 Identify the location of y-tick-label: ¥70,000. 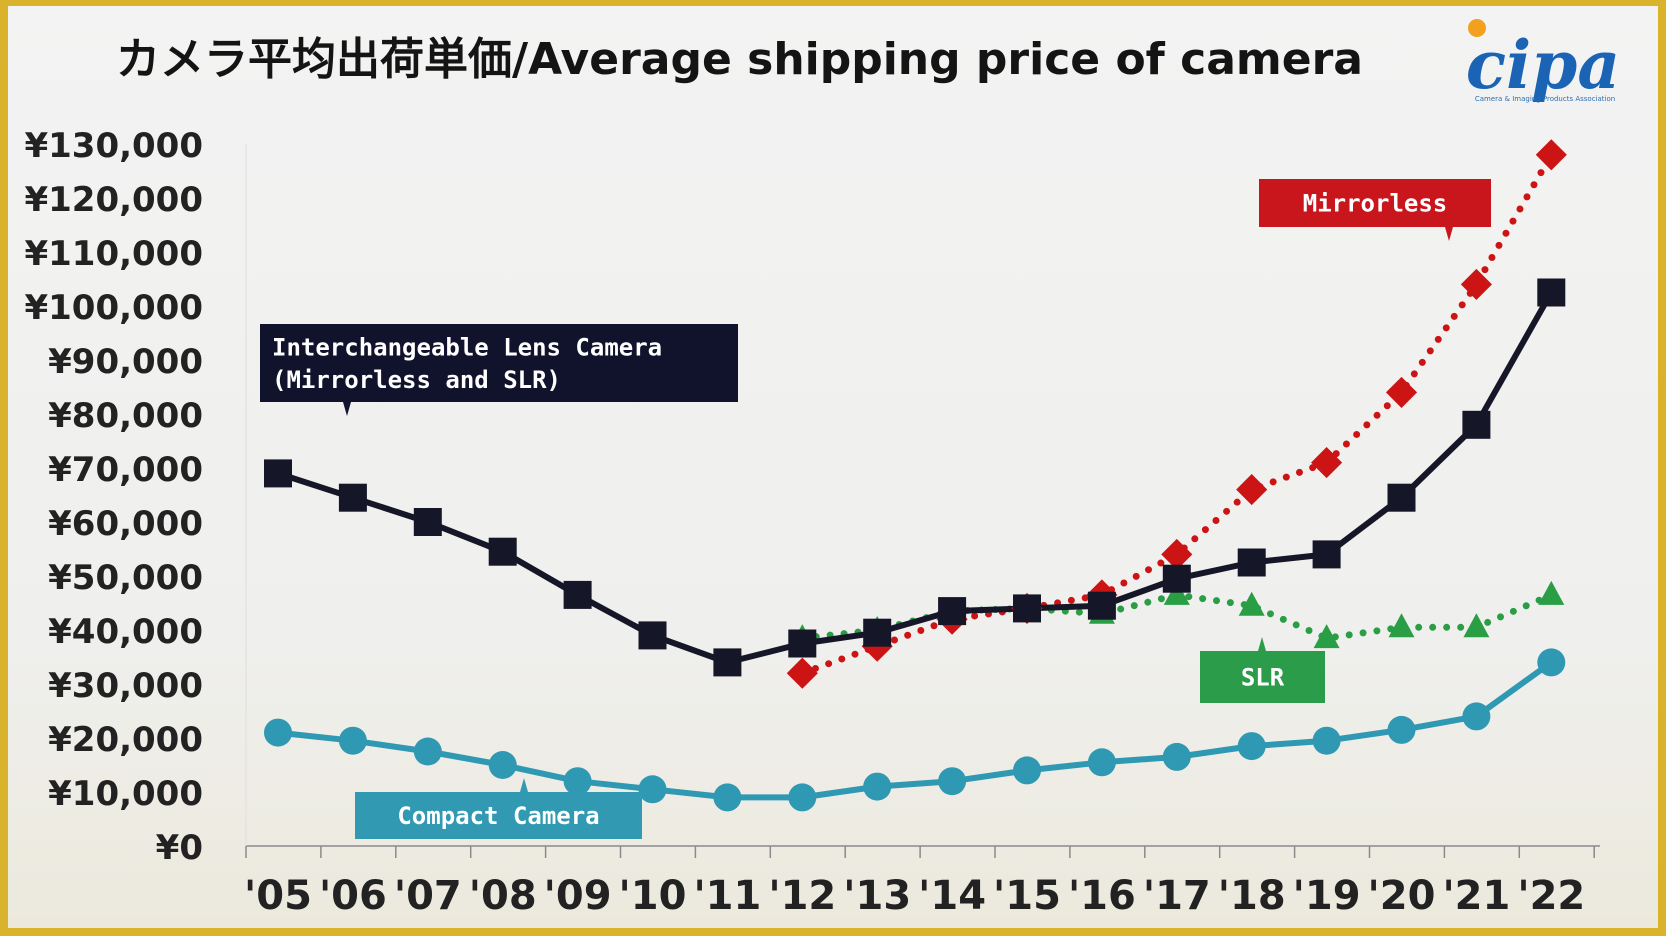
(125, 470).